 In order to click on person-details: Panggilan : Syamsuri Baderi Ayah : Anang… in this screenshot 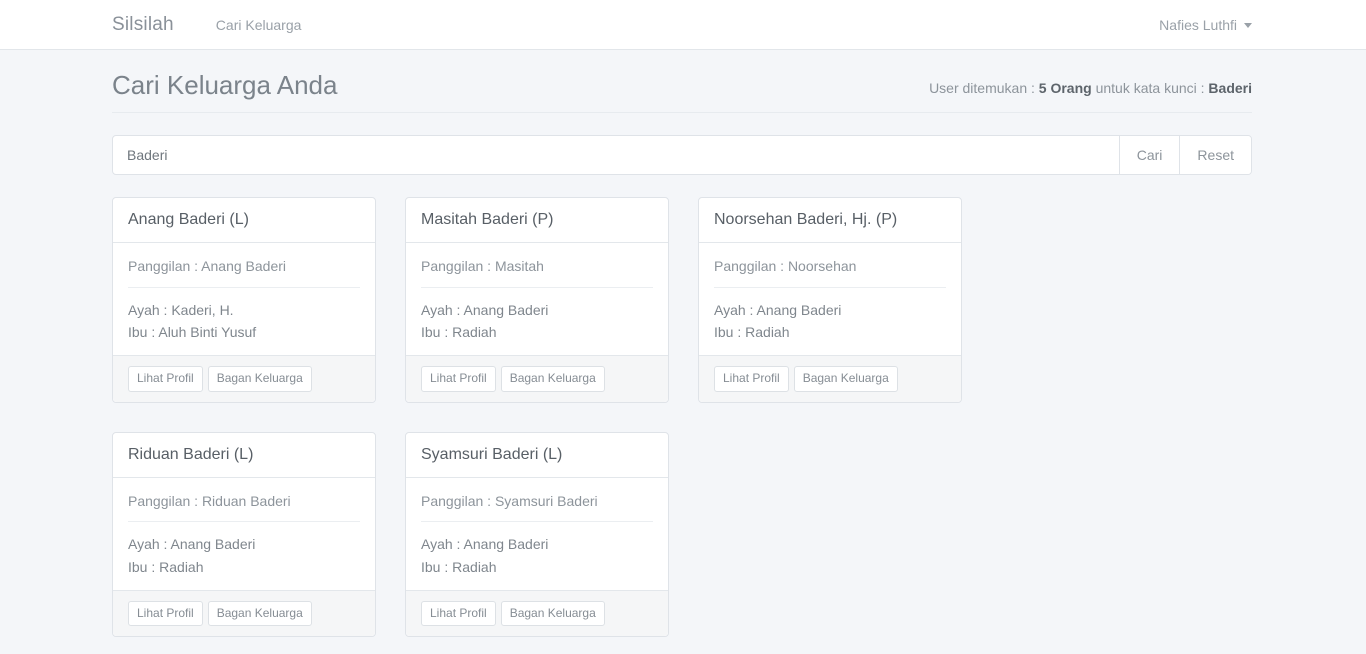, I will do `click(537, 534)`.